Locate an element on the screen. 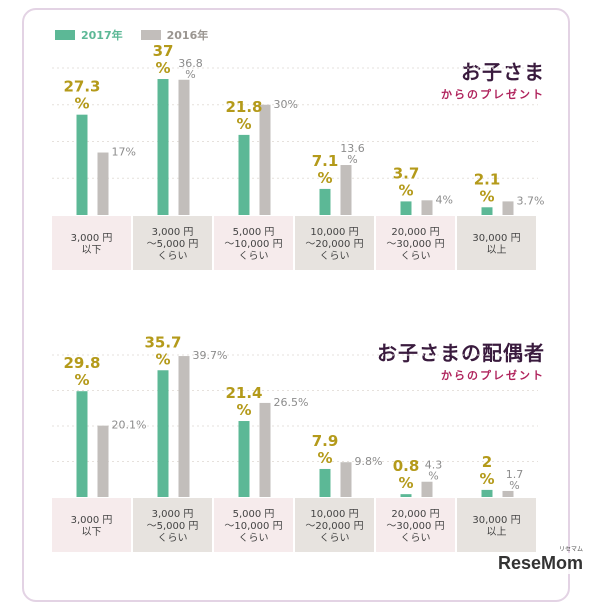 The image size is (597, 602). value-label-2017: 29.8% is located at coordinates (81, 371).